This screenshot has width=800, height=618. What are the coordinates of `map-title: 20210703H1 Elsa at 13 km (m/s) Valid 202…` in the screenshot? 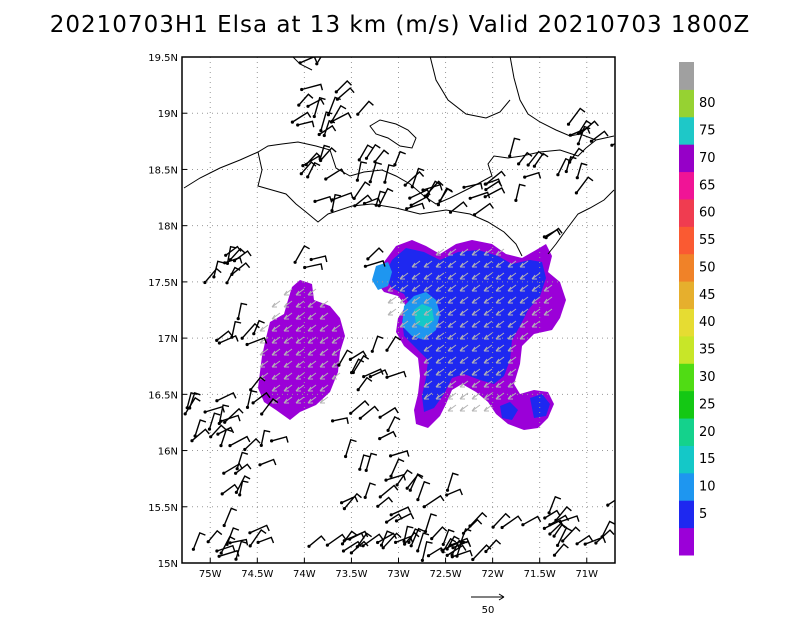 It's located at (400, 25).